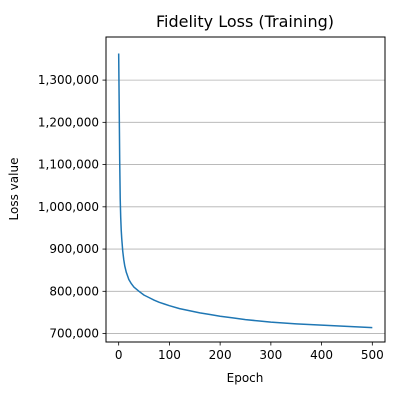 The image size is (400, 400). Describe the element at coordinates (245, 378) in the screenshot. I see `x-axis-label: Epoch` at that location.